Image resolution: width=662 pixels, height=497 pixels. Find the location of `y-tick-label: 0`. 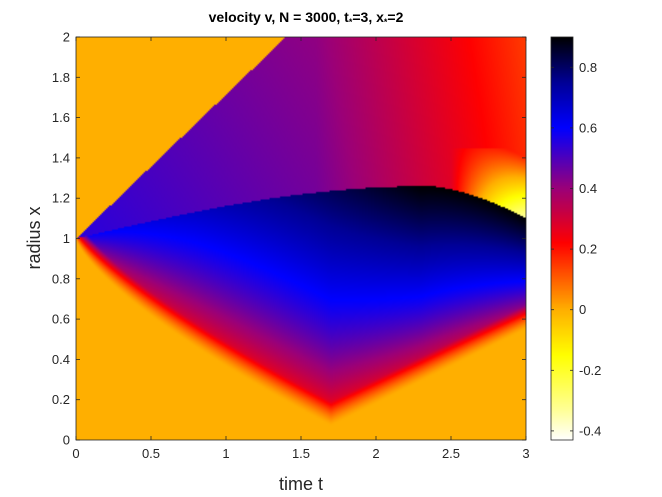

y-tick-label: 0 is located at coordinates (66, 440).